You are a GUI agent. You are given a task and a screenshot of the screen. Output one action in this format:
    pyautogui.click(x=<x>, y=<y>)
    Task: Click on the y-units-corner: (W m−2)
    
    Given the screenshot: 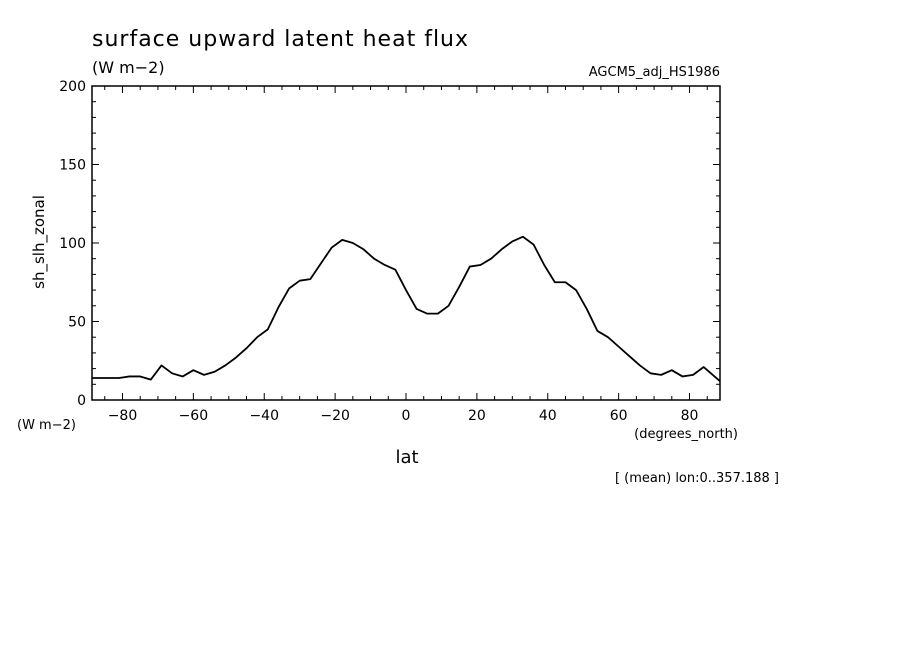 What is the action you would take?
    pyautogui.click(x=46, y=425)
    